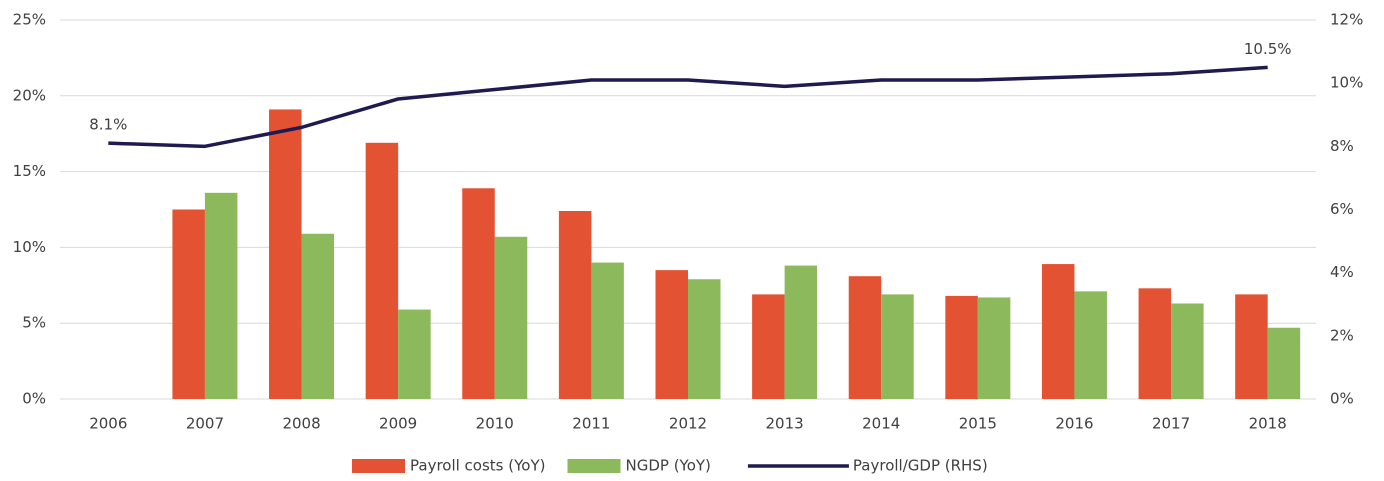 The image size is (1384, 481). I want to click on data-label: 8.1%, so click(108, 125).